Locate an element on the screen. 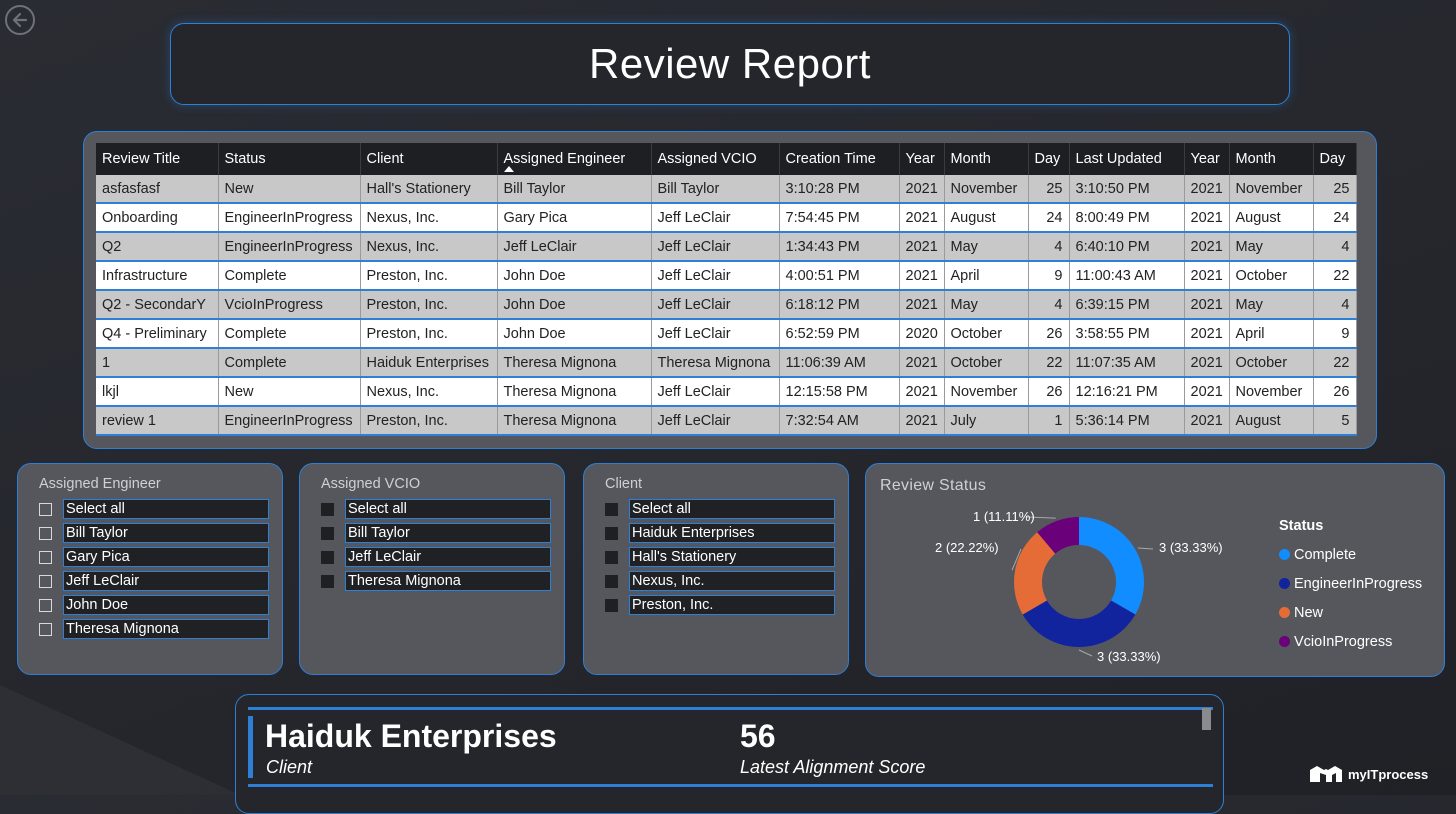 The height and width of the screenshot is (814, 1456). donut-chart is located at coordinates (1082, 586).